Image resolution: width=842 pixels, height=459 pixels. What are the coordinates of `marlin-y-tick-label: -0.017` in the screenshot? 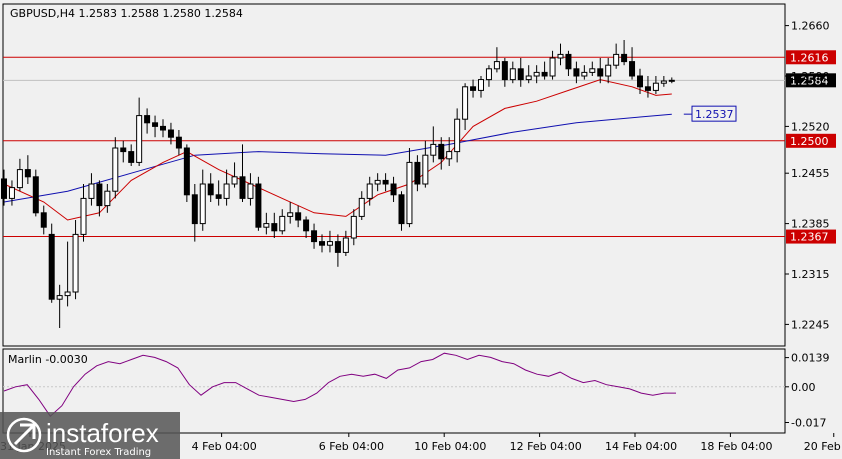 It's located at (808, 423).